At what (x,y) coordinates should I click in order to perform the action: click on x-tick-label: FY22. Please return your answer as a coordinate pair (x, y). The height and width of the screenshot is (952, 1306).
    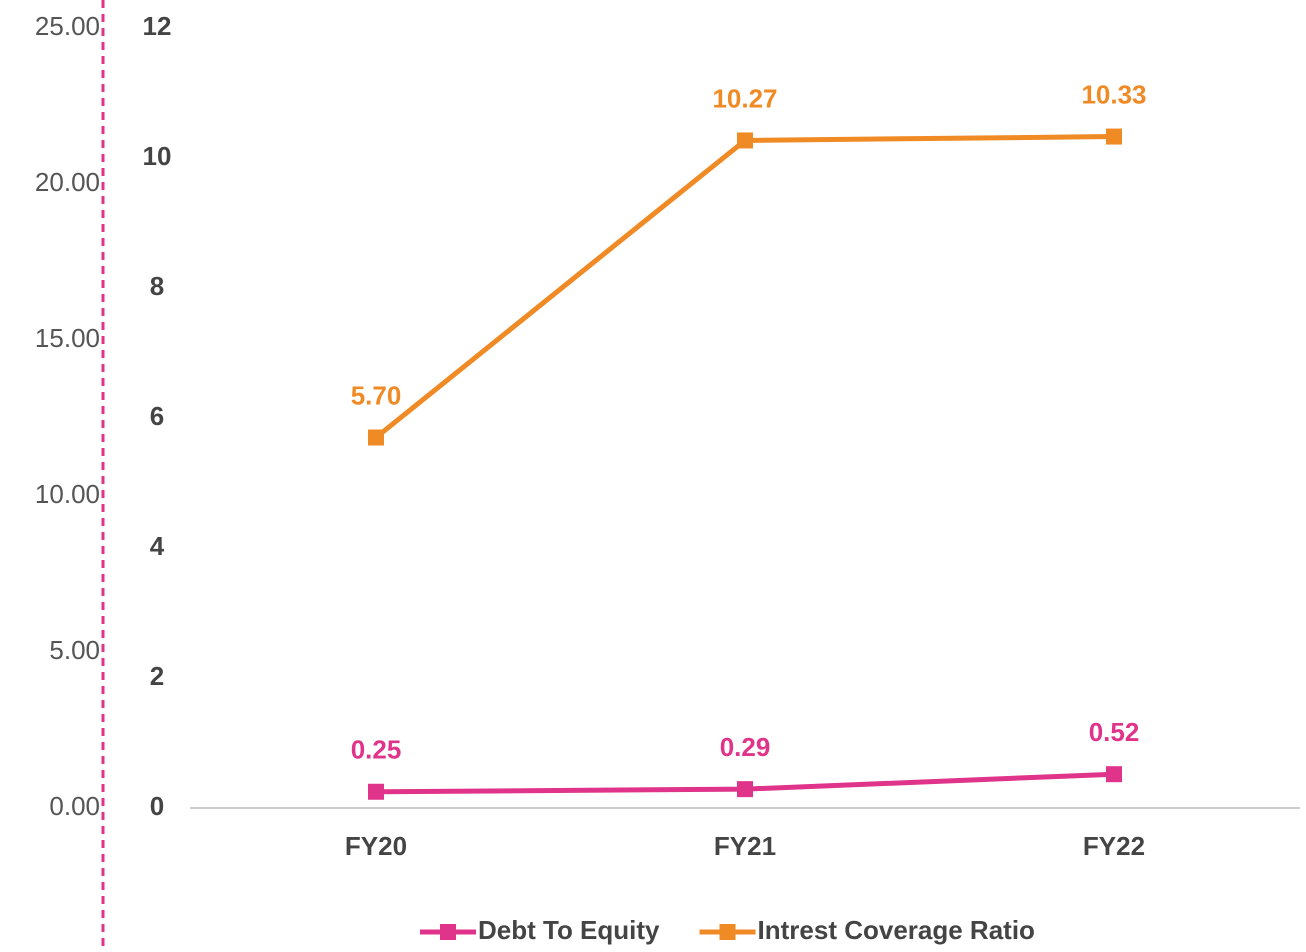
    Looking at the image, I should click on (1114, 846).